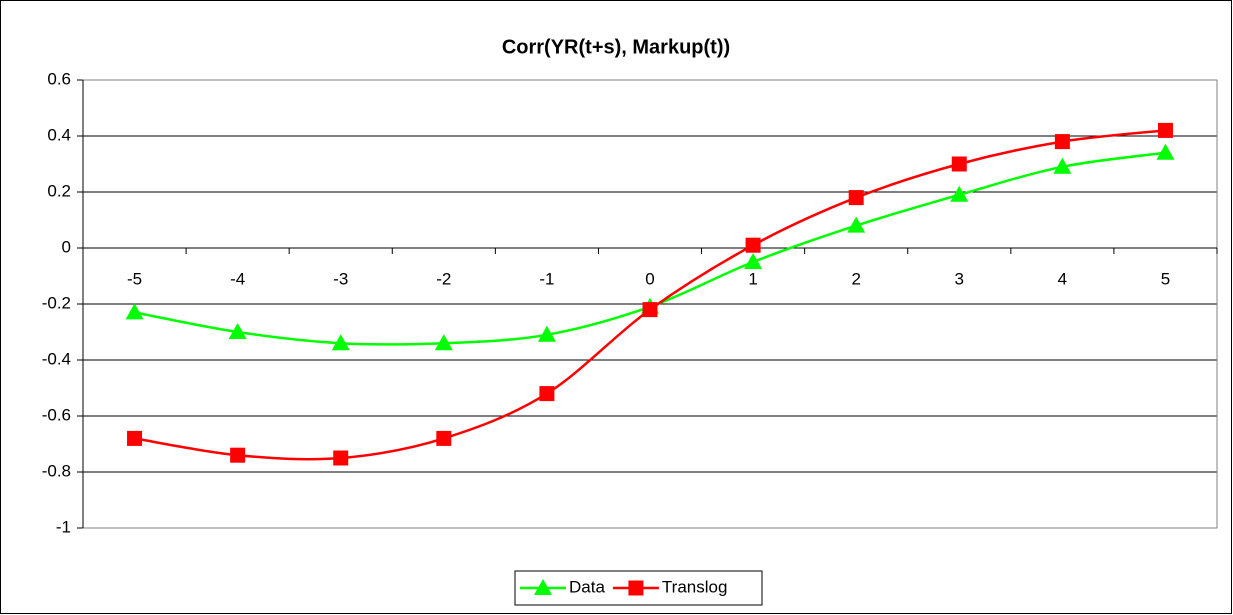 This screenshot has height=615, width=1233. Describe the element at coordinates (59, 78) in the screenshot. I see `y-tick-label: 0.6` at that location.